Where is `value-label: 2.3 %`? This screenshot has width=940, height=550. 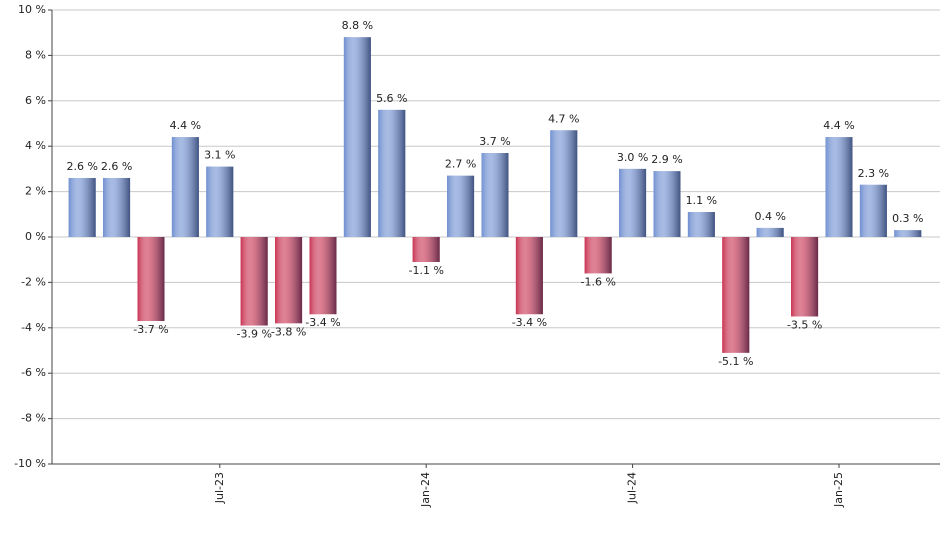 value-label: 2.3 % is located at coordinates (873, 173).